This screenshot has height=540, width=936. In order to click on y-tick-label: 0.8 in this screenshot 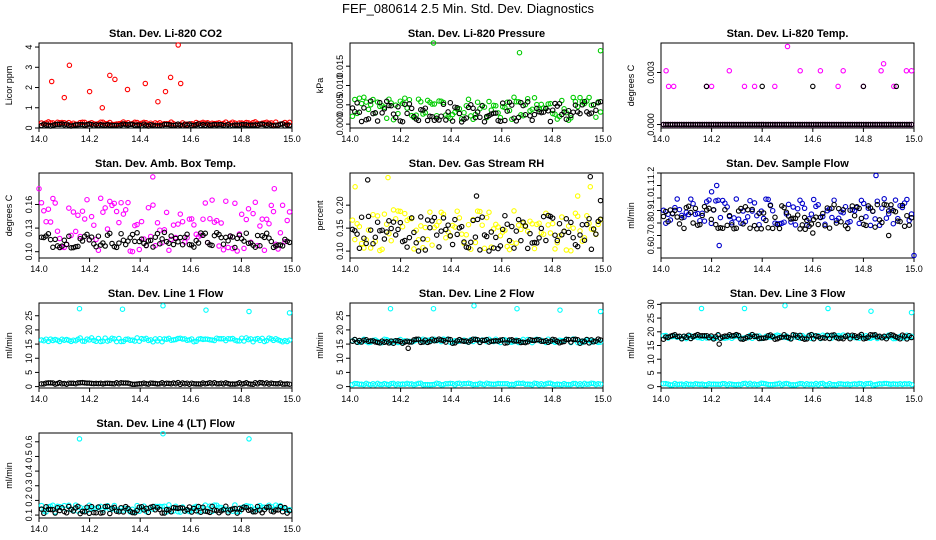, I will do `click(651, 223)`.